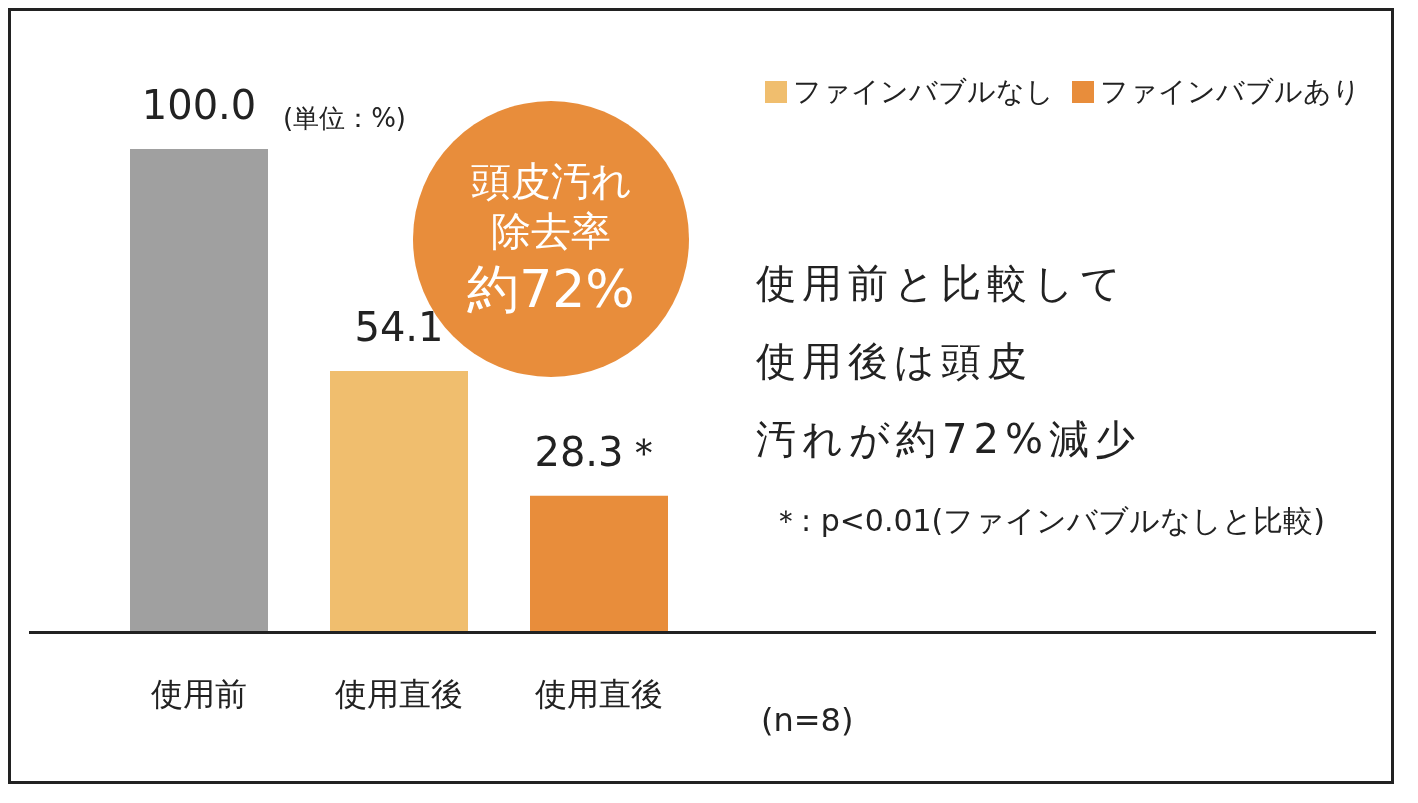 The image size is (1418, 803). I want to click on text: 使用前と比較して, so click(941, 283).